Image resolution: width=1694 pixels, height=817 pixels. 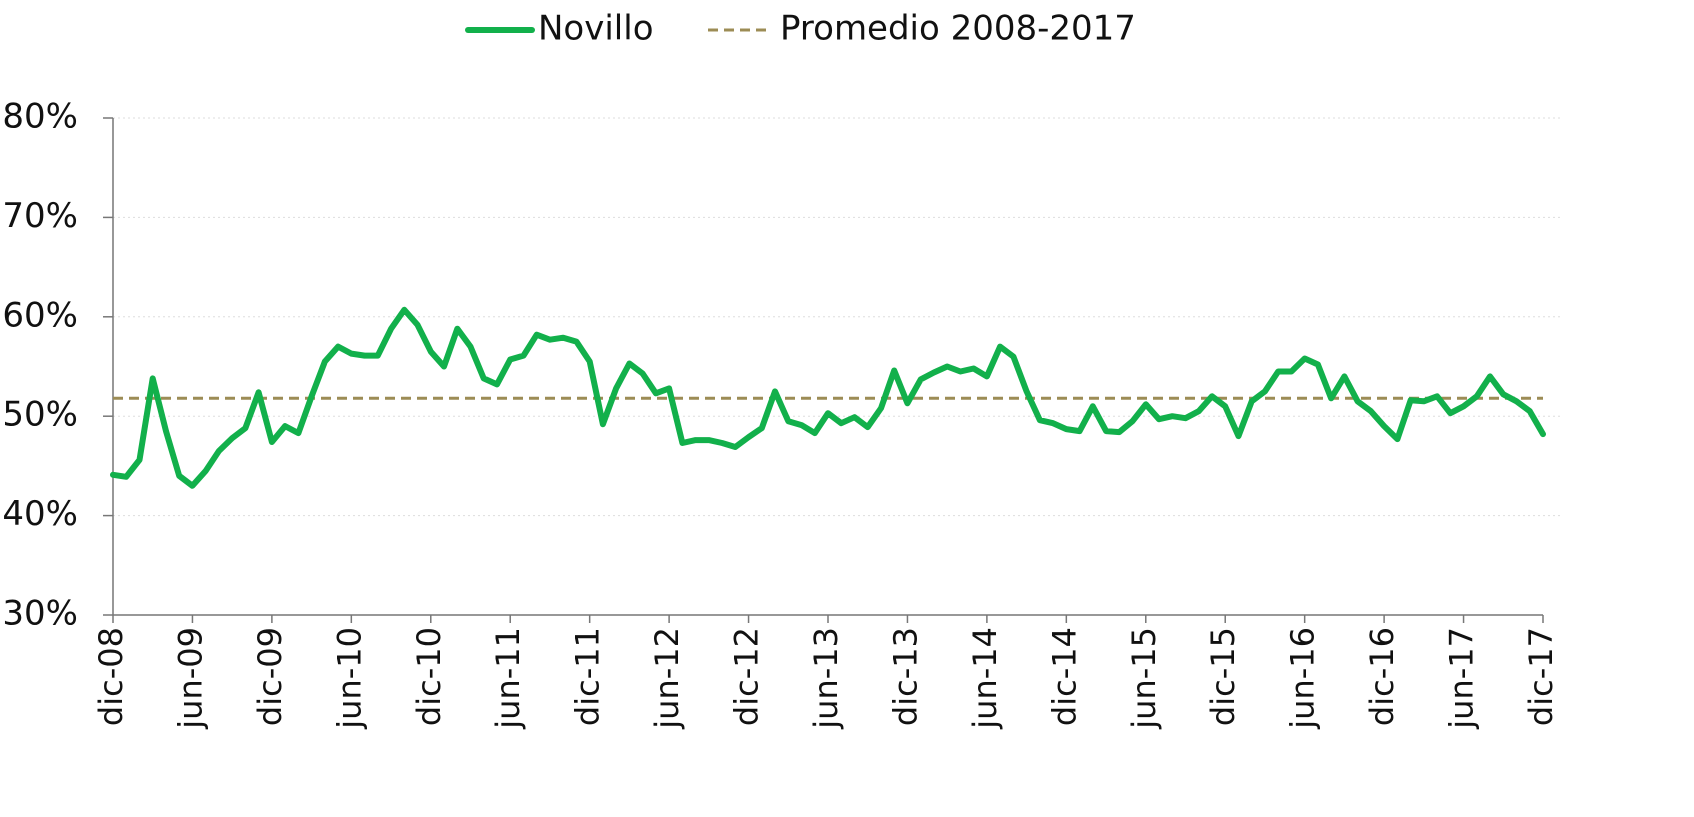 What do you see at coordinates (1462, 678) in the screenshot?
I see `x-tick-label: jun-17` at bounding box center [1462, 678].